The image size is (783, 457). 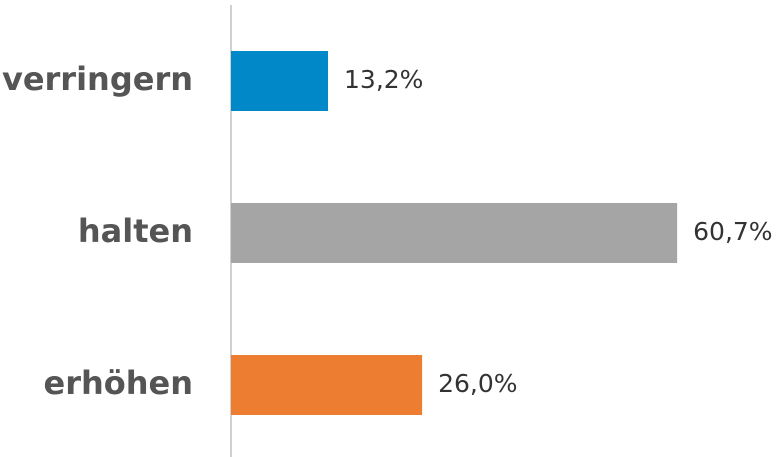 I want to click on value-label: 13,2%, so click(x=383, y=79).